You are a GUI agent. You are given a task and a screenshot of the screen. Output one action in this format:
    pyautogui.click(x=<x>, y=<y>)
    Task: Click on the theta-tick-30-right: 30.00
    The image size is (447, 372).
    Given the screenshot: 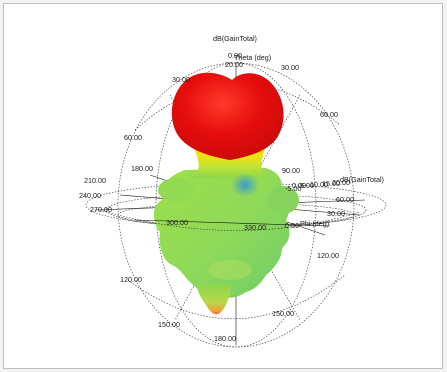 What is the action you would take?
    pyautogui.click(x=290, y=67)
    